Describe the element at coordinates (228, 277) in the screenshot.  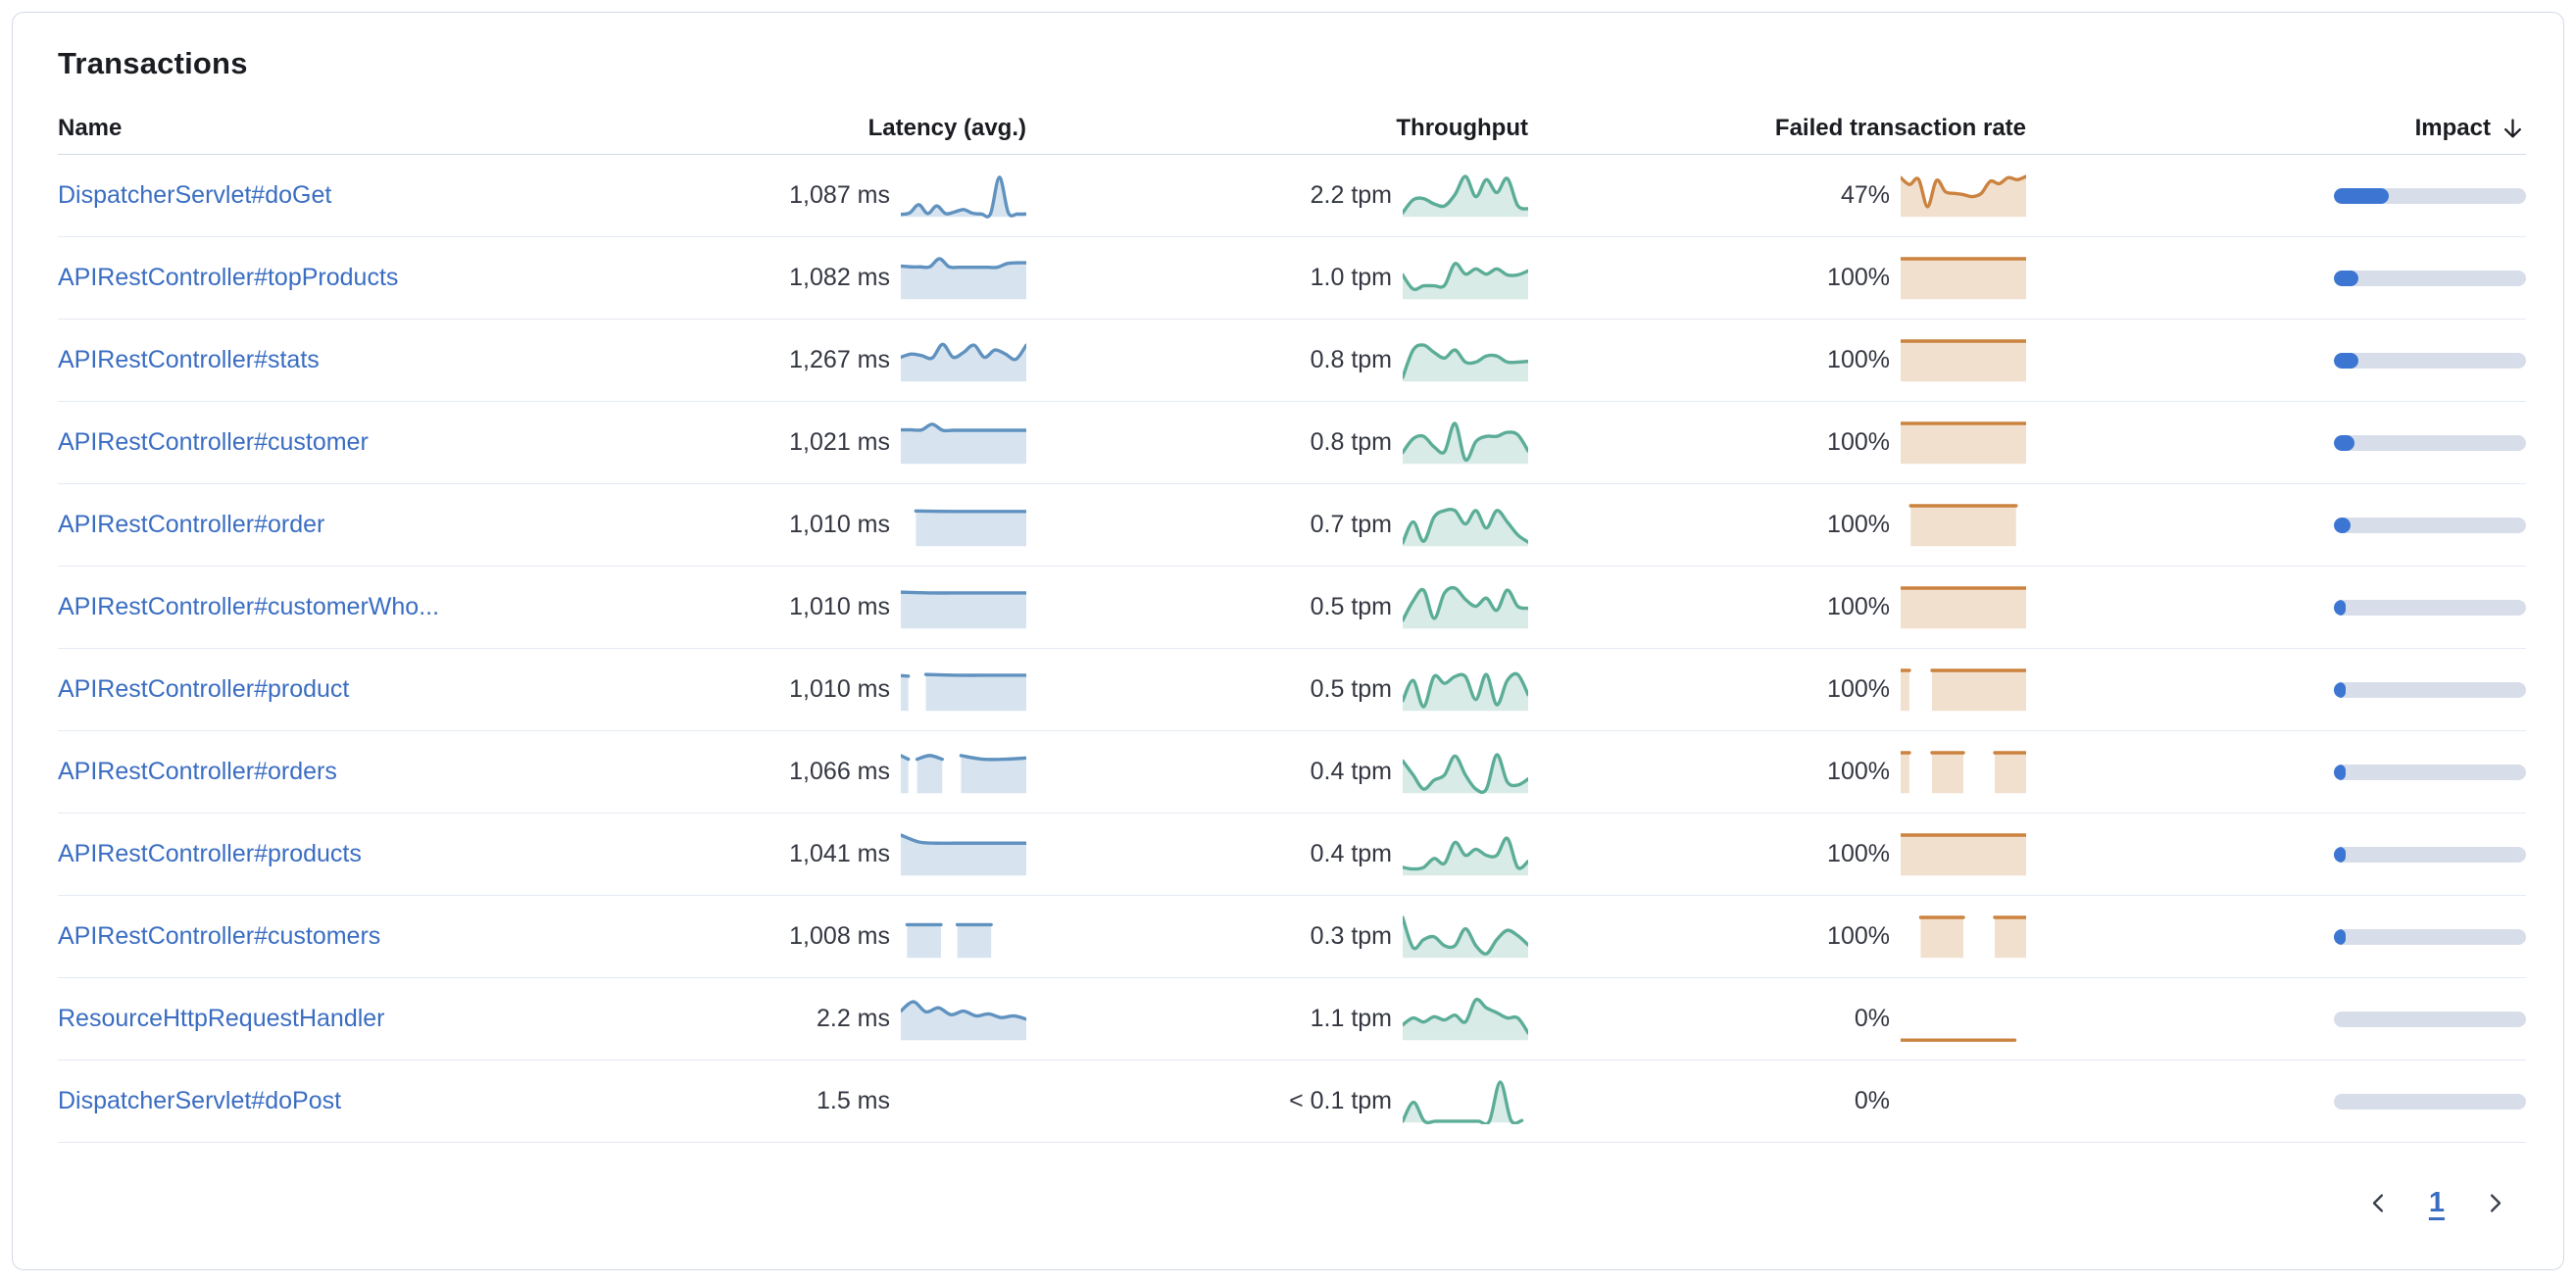
I see `transaction-name-link: APIRestController#topProducts` at that location.